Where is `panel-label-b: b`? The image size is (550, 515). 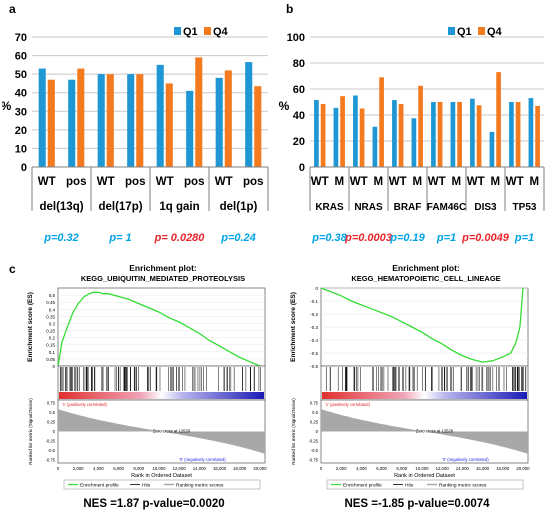
panel-label-b: b is located at coordinates (290, 9).